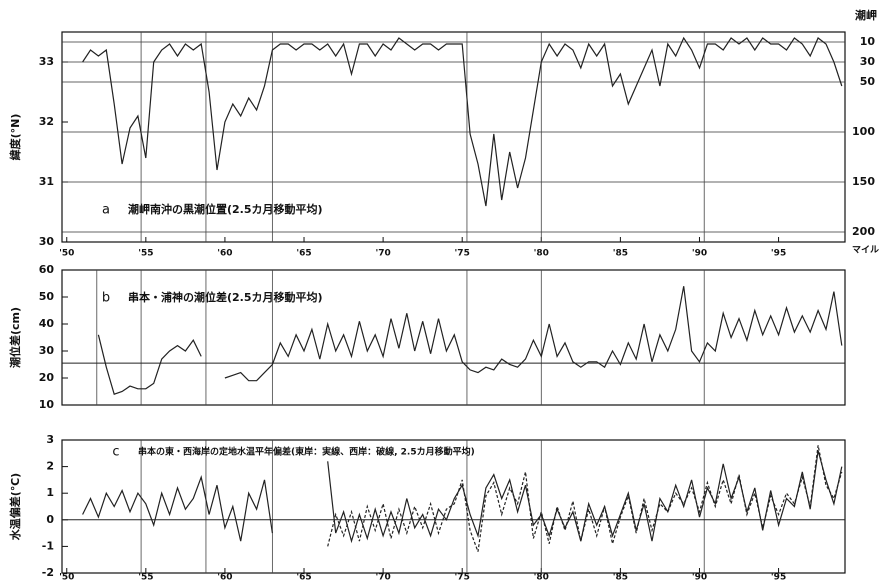 The height and width of the screenshot is (581, 880). What do you see at coordinates (47, 269) in the screenshot?
I see `y-tick-label: 60` at bounding box center [47, 269].